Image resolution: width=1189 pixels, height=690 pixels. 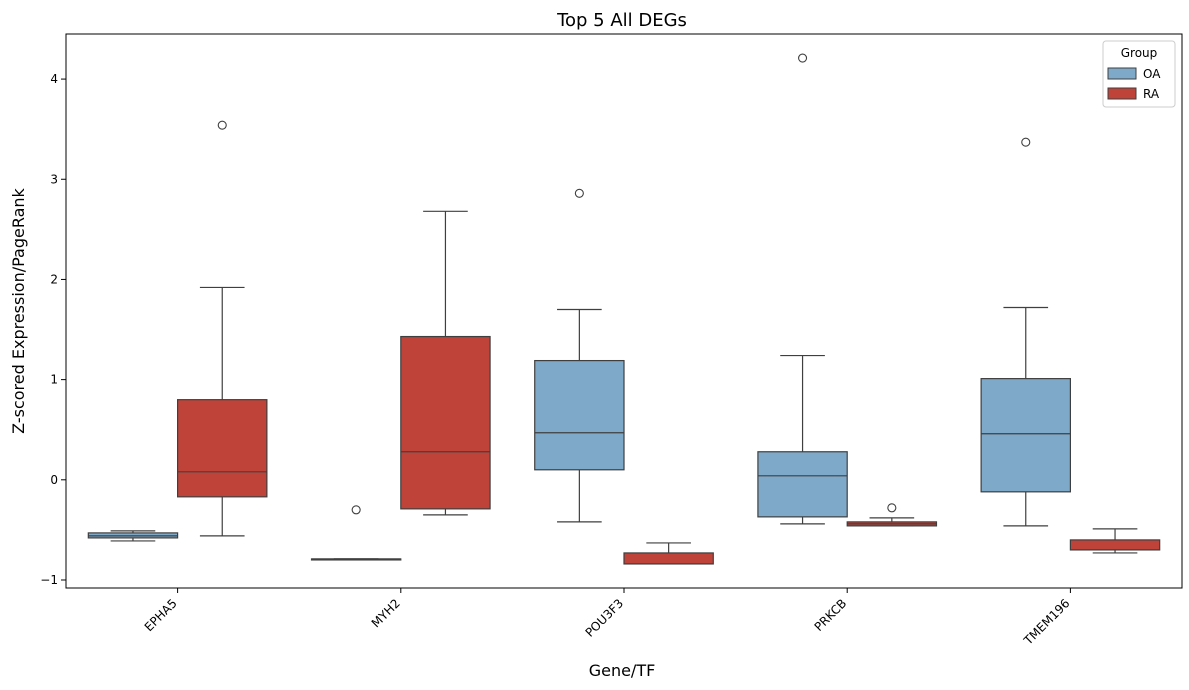 What do you see at coordinates (892, 515) in the screenshot?
I see `box-ra-prkcb` at bounding box center [892, 515].